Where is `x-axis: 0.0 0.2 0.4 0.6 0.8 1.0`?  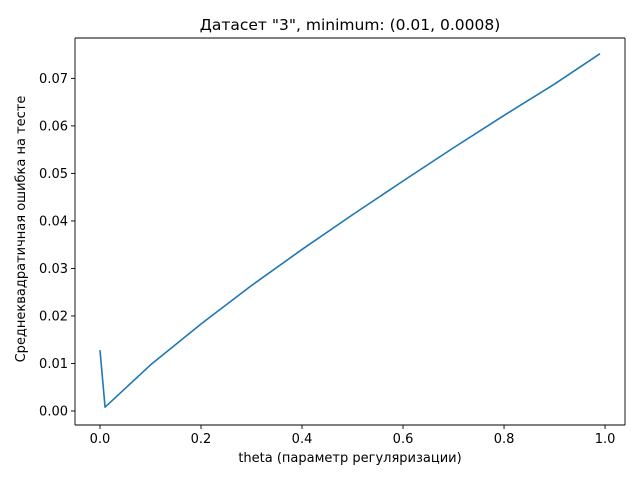
x-axis: 0.0 0.2 0.4 0.6 0.8 1.0 is located at coordinates (353, 436).